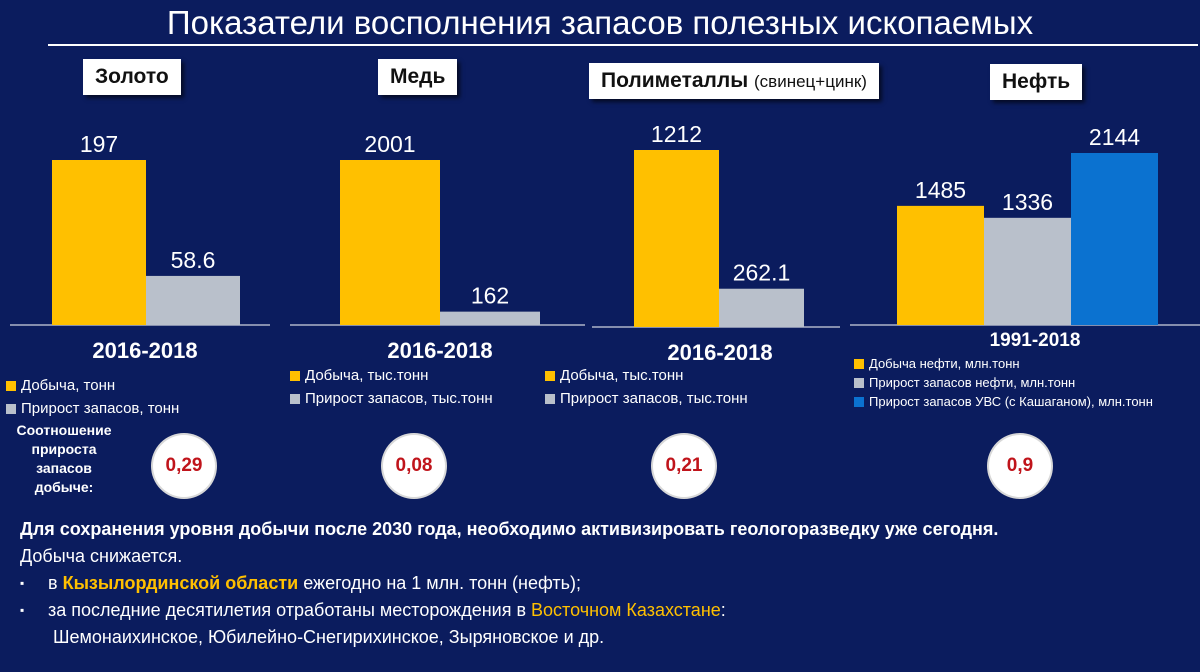 The height and width of the screenshot is (672, 1200). What do you see at coordinates (1114, 137) in the screenshot?
I see `data-label: 2144` at bounding box center [1114, 137].